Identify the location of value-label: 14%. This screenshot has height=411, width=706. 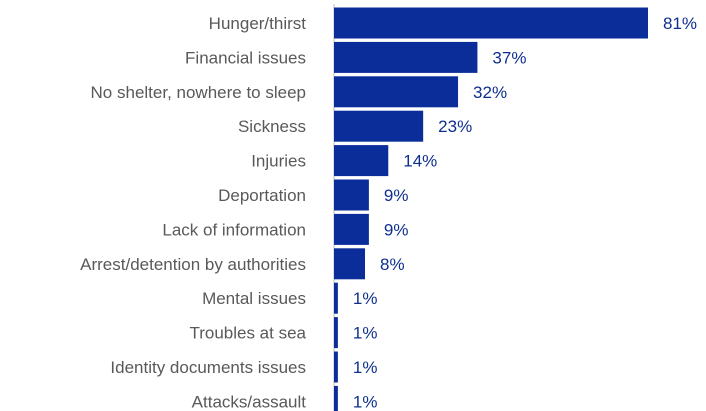
(420, 161).